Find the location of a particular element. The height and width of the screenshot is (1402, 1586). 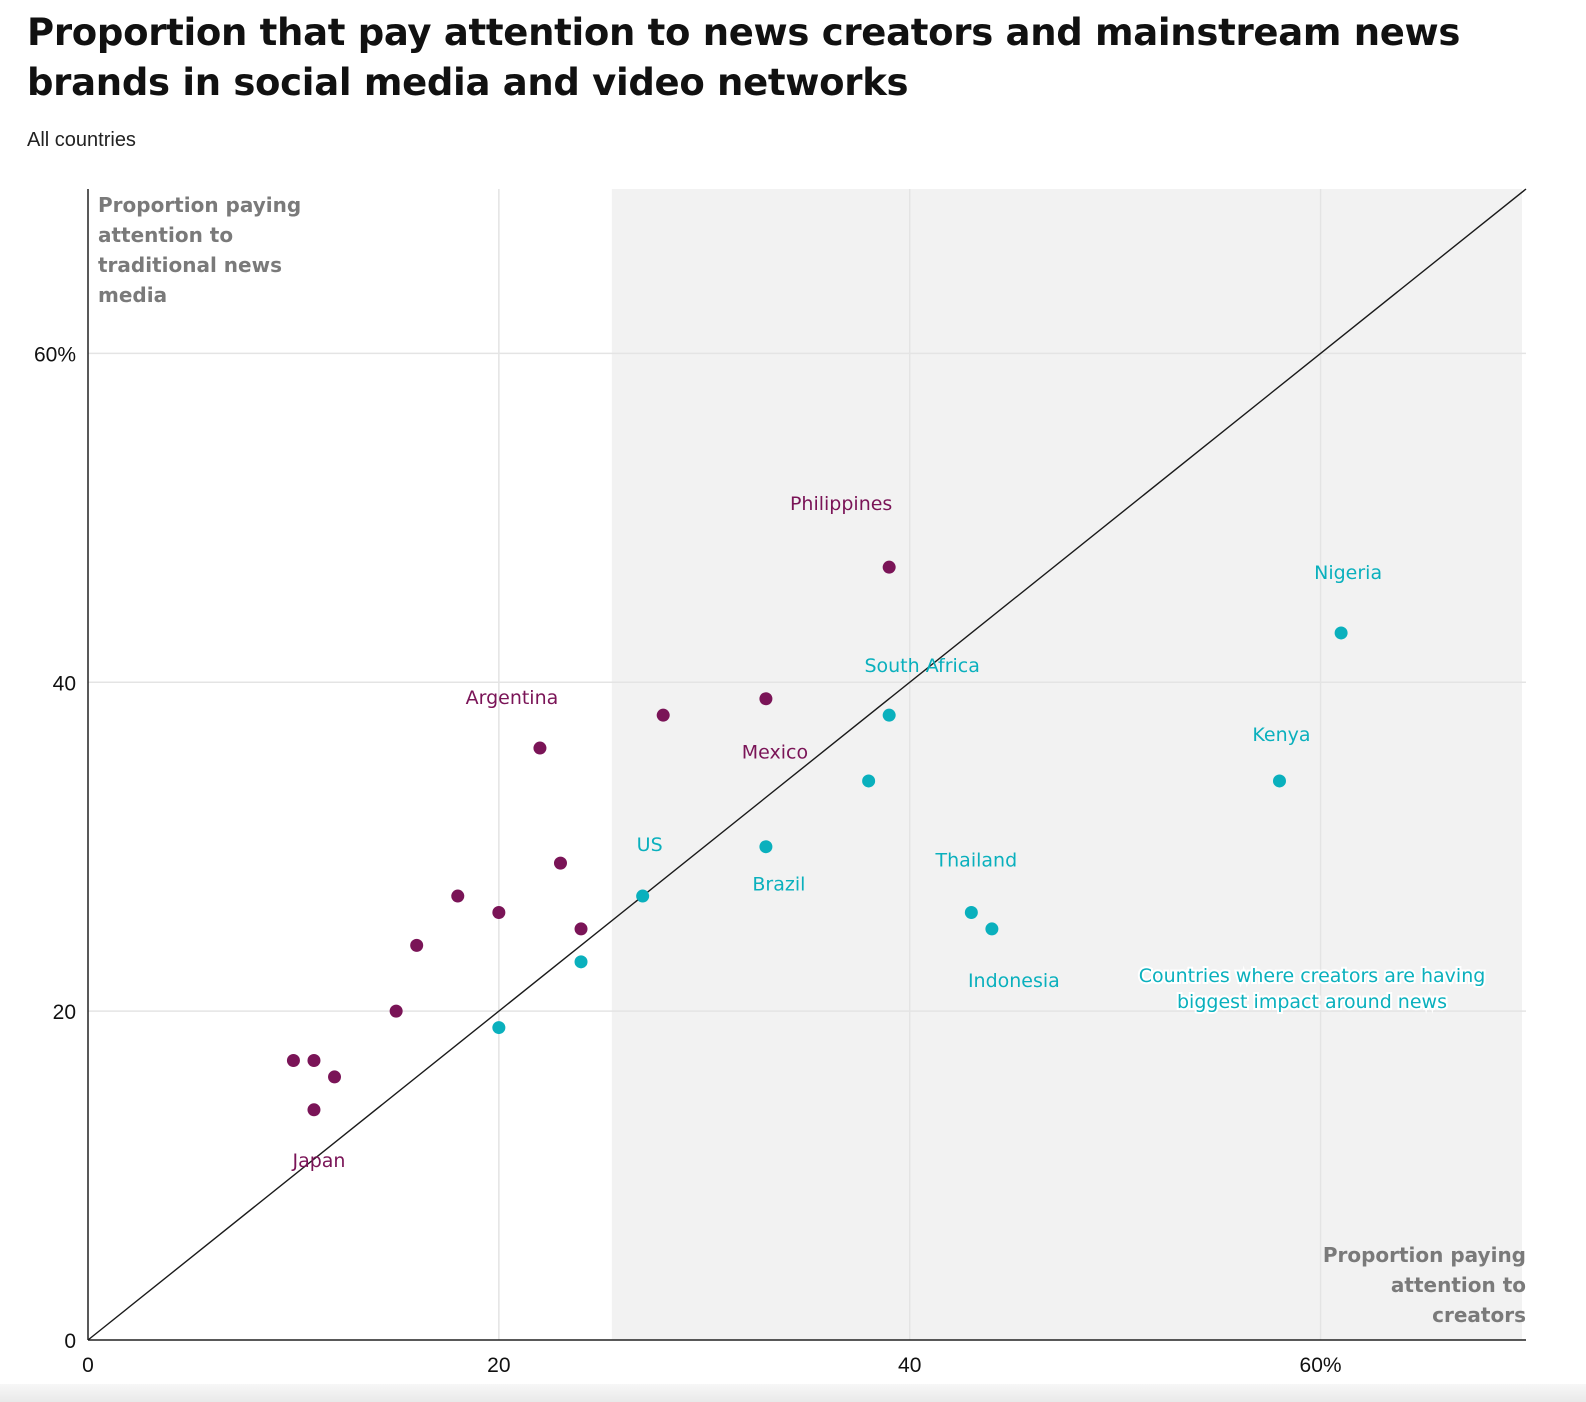

data-point-label: Japan is located at coordinates (318, 1161).